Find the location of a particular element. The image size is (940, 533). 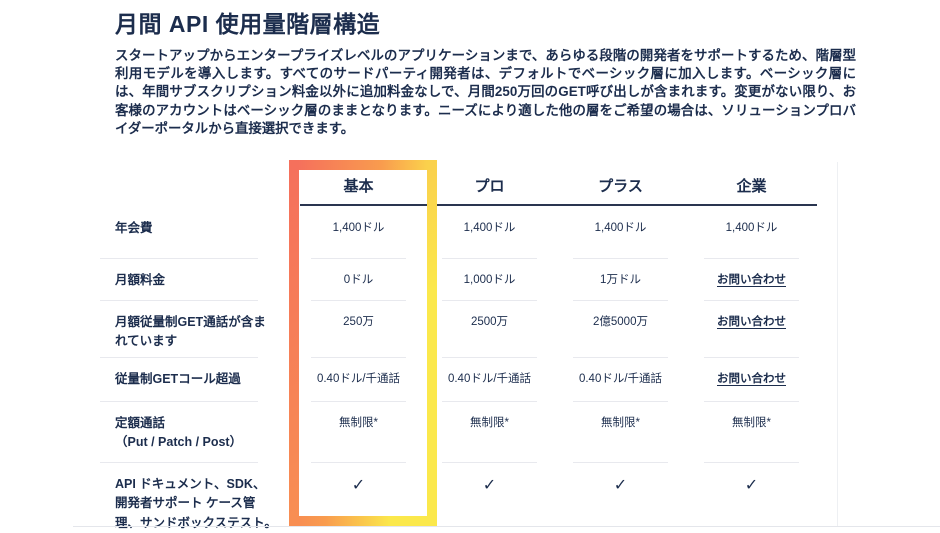

row-label: 年会費 is located at coordinates (134, 228).